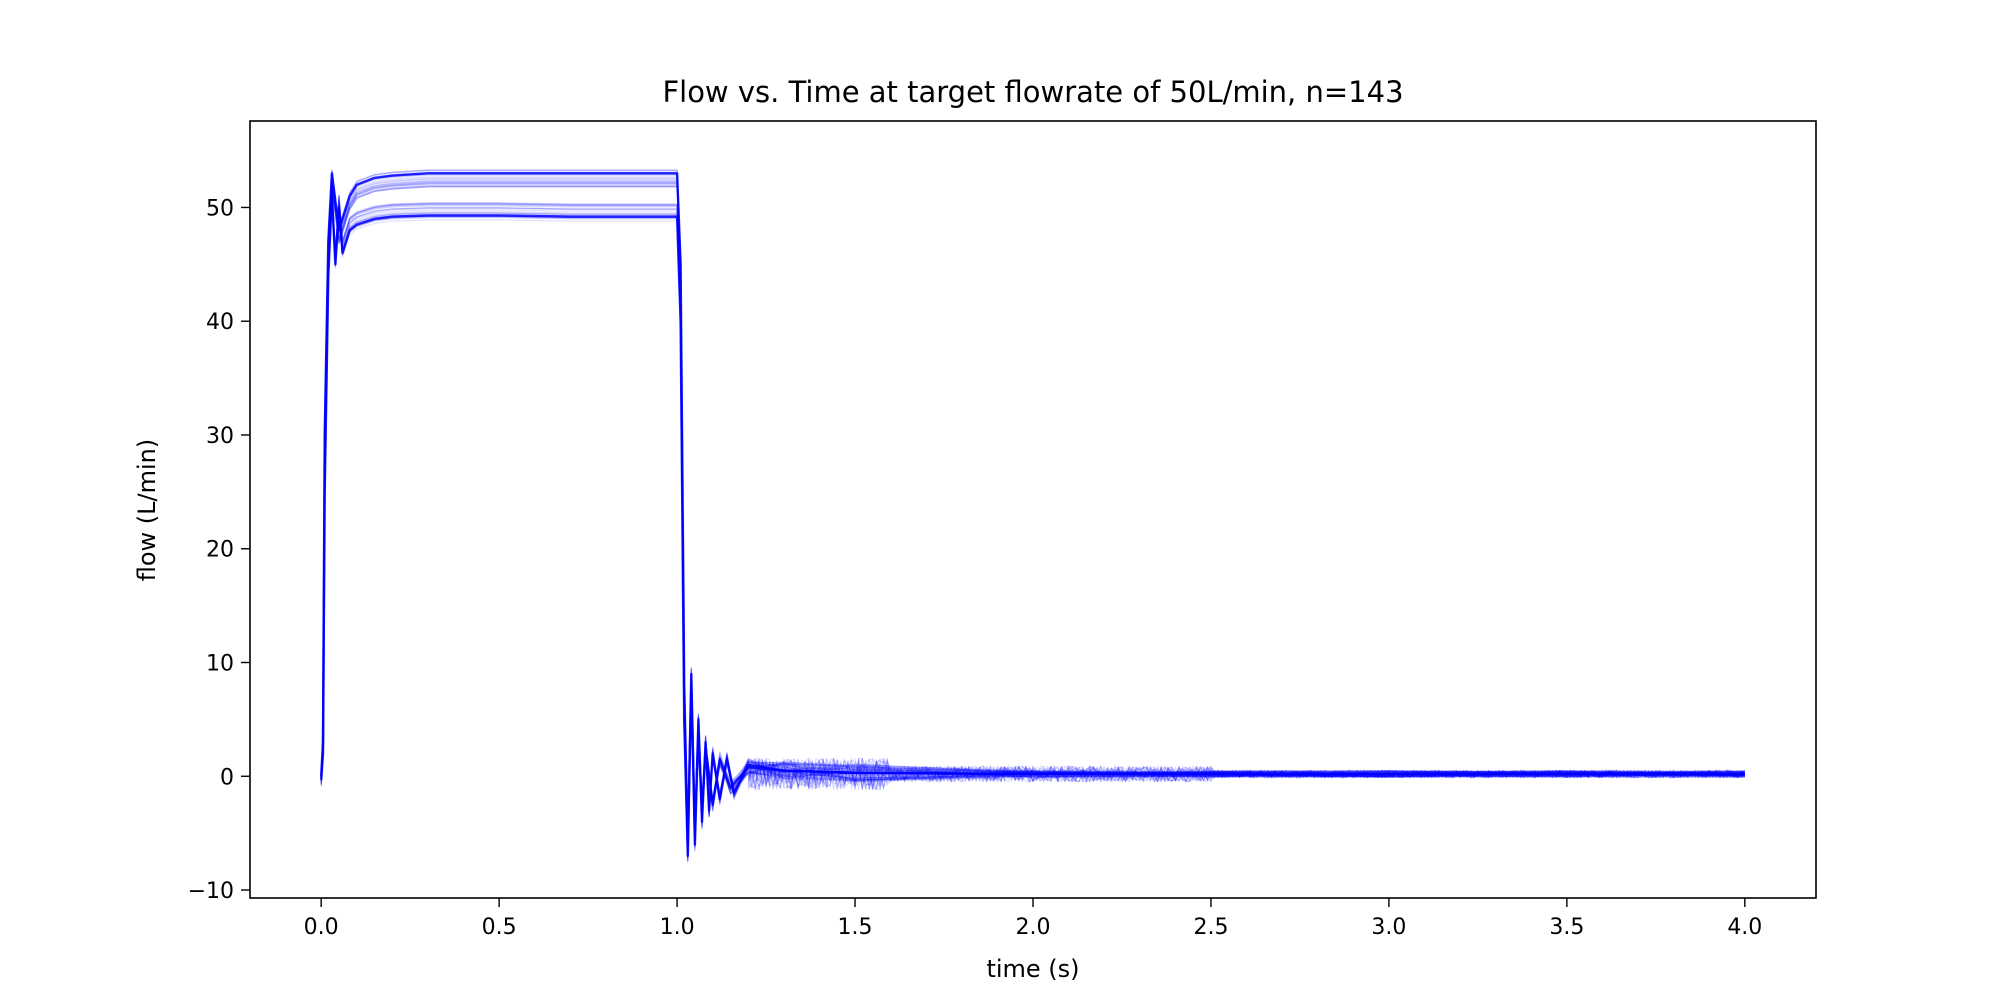  Describe the element at coordinates (1032, 969) in the screenshot. I see `x-axis-label: time (s)` at that location.